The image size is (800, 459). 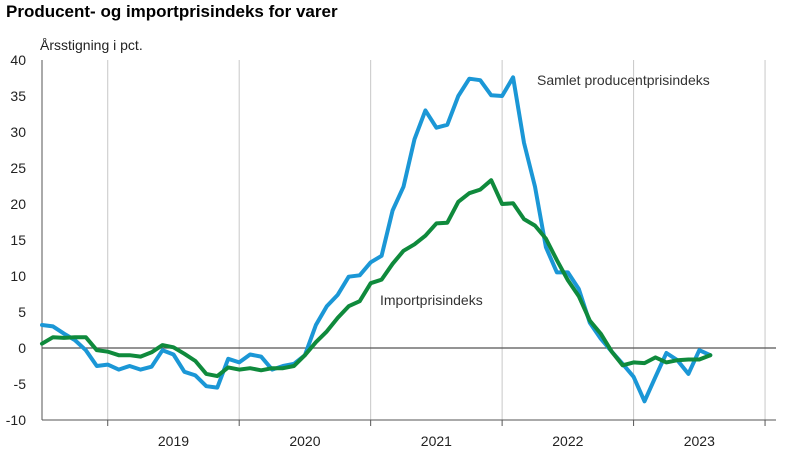 What do you see at coordinates (18, 204) in the screenshot?
I see `y-tick-label-20: 20` at bounding box center [18, 204].